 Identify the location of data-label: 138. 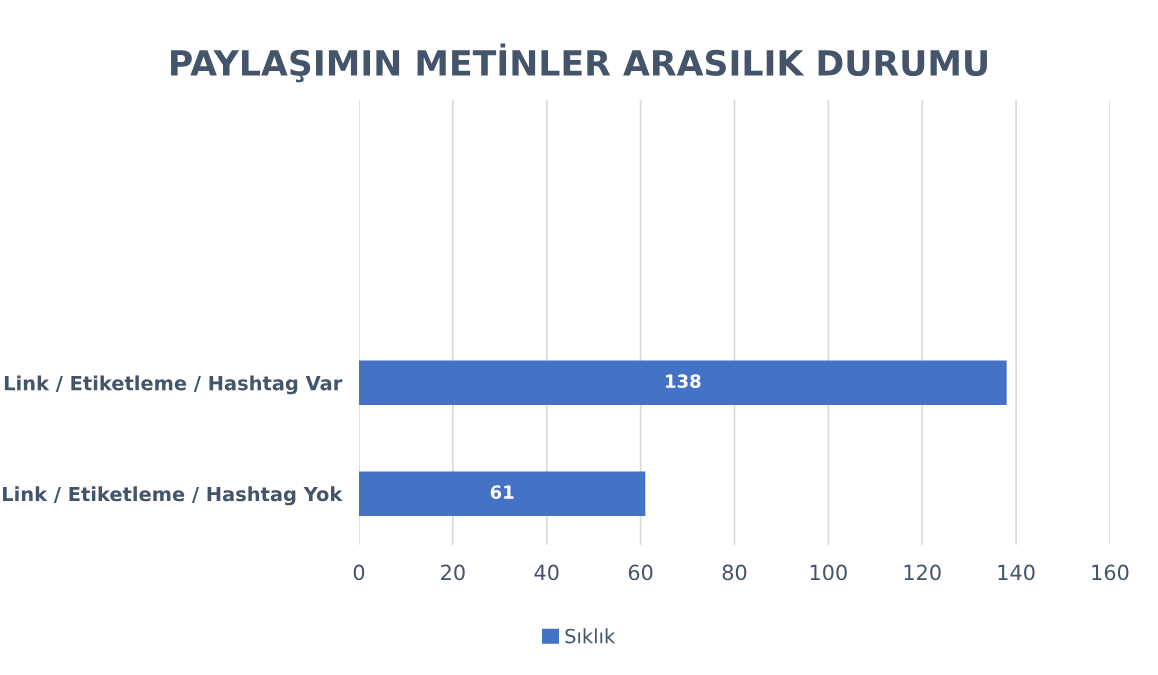
(683, 381).